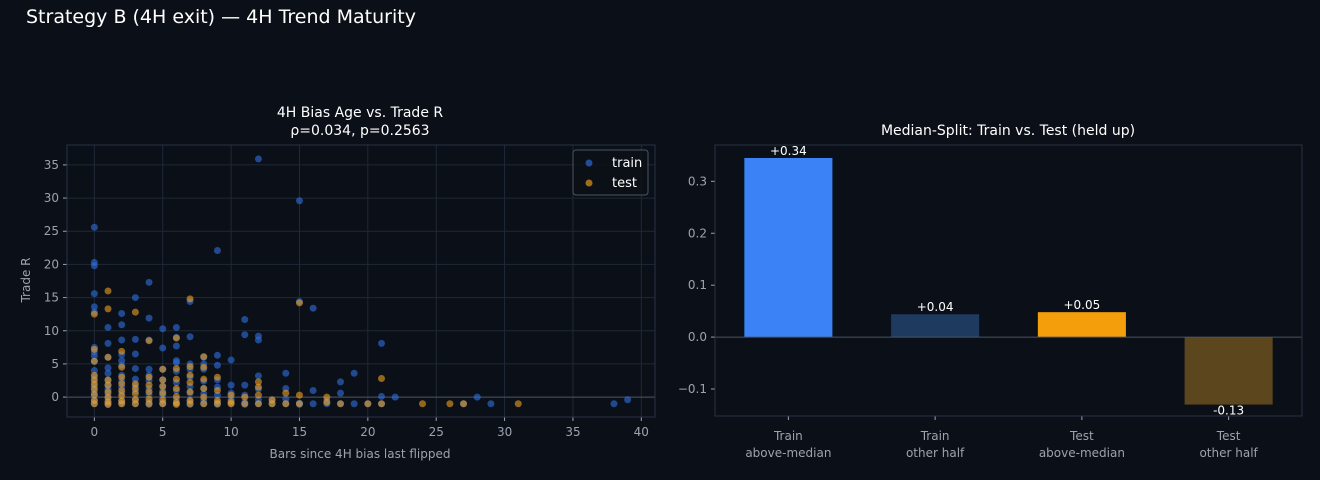 This screenshot has width=1320, height=480. Describe the element at coordinates (935, 307) in the screenshot. I see `bar-value-label: +0.04` at that location.